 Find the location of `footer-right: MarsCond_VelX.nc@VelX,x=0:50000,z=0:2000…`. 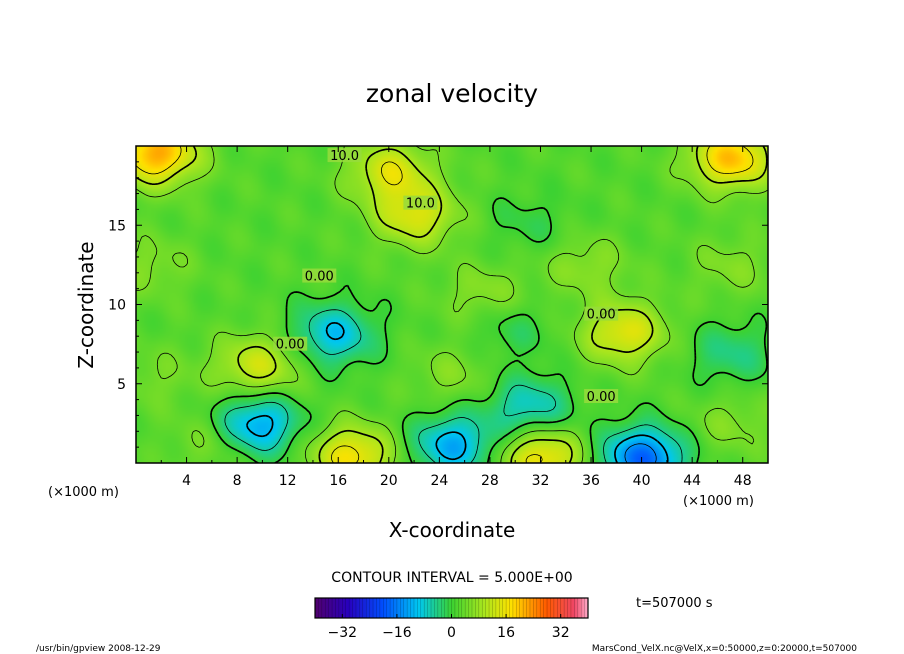

footer-right: MarsCond_VelX.nc@VelX,x=0:50000,z=0:2000… is located at coordinates (724, 649).